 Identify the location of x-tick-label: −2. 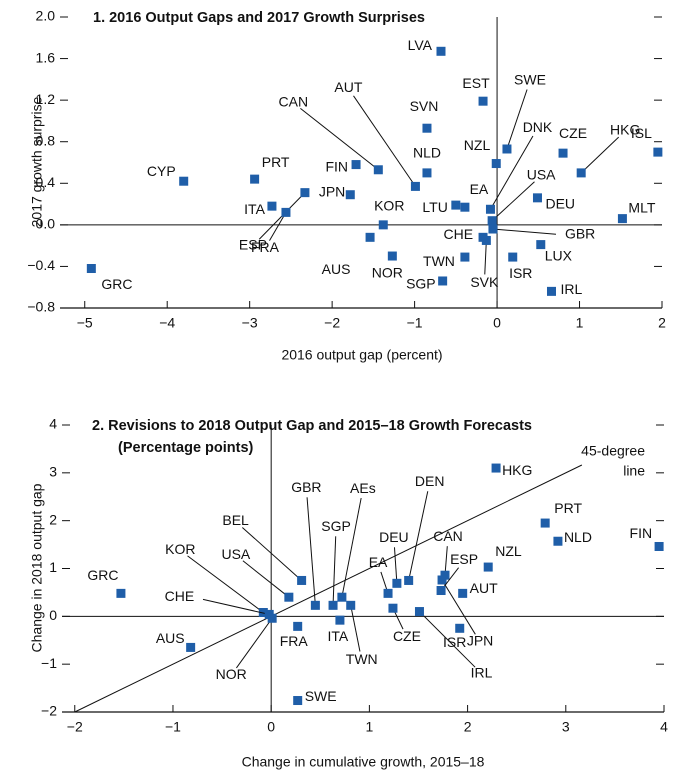
(75, 727).